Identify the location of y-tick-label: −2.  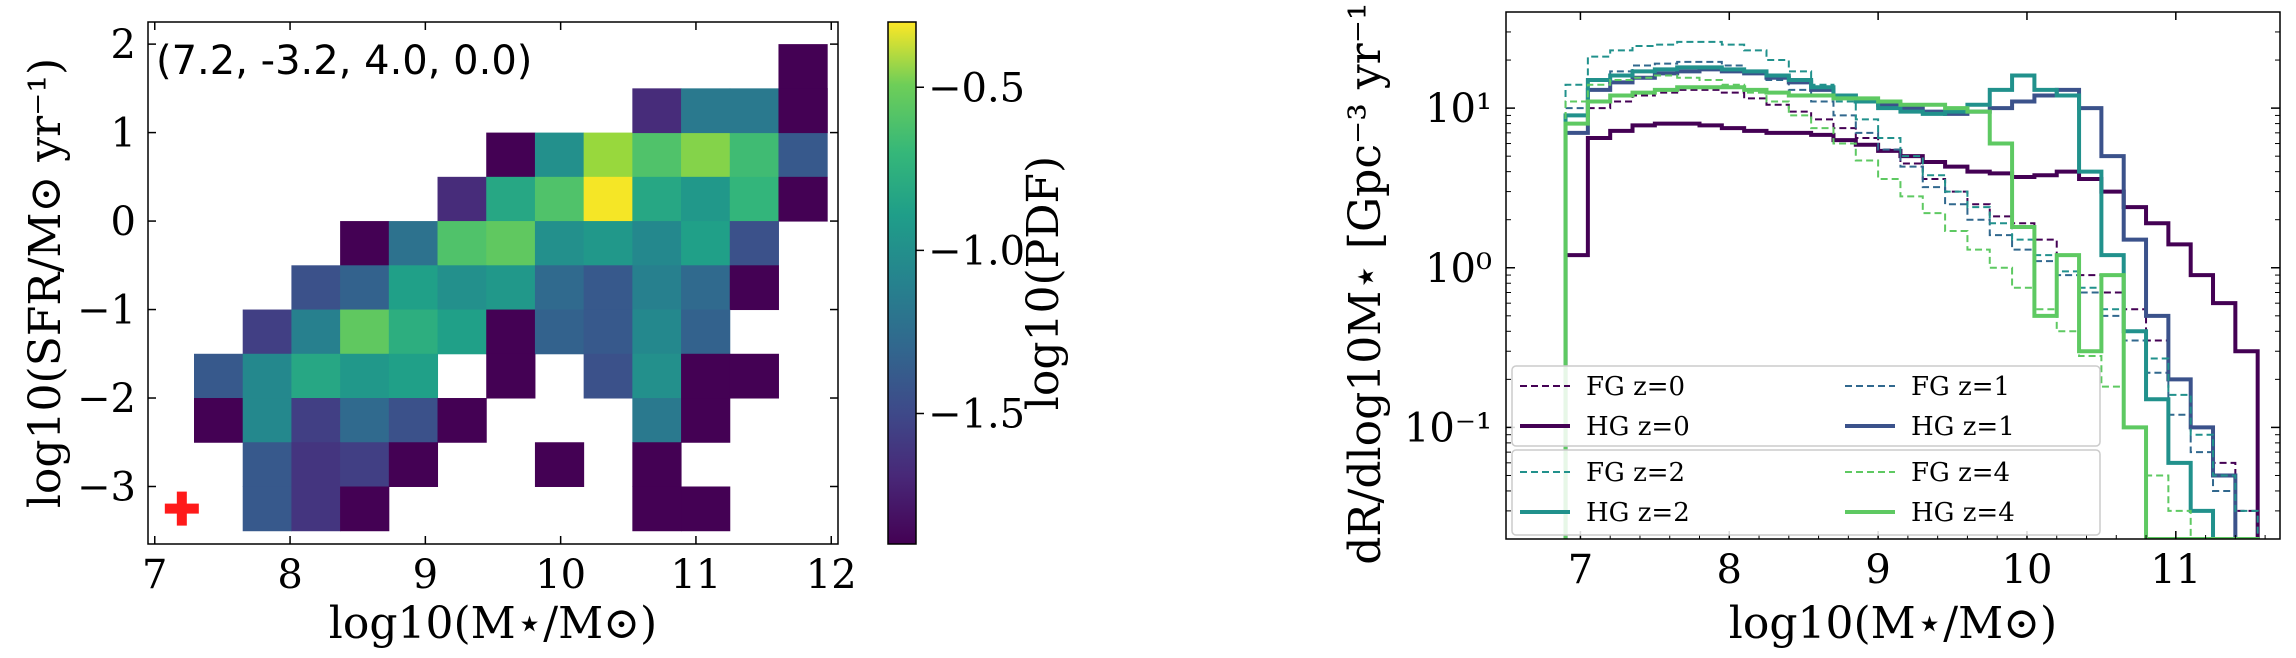
(106, 399).